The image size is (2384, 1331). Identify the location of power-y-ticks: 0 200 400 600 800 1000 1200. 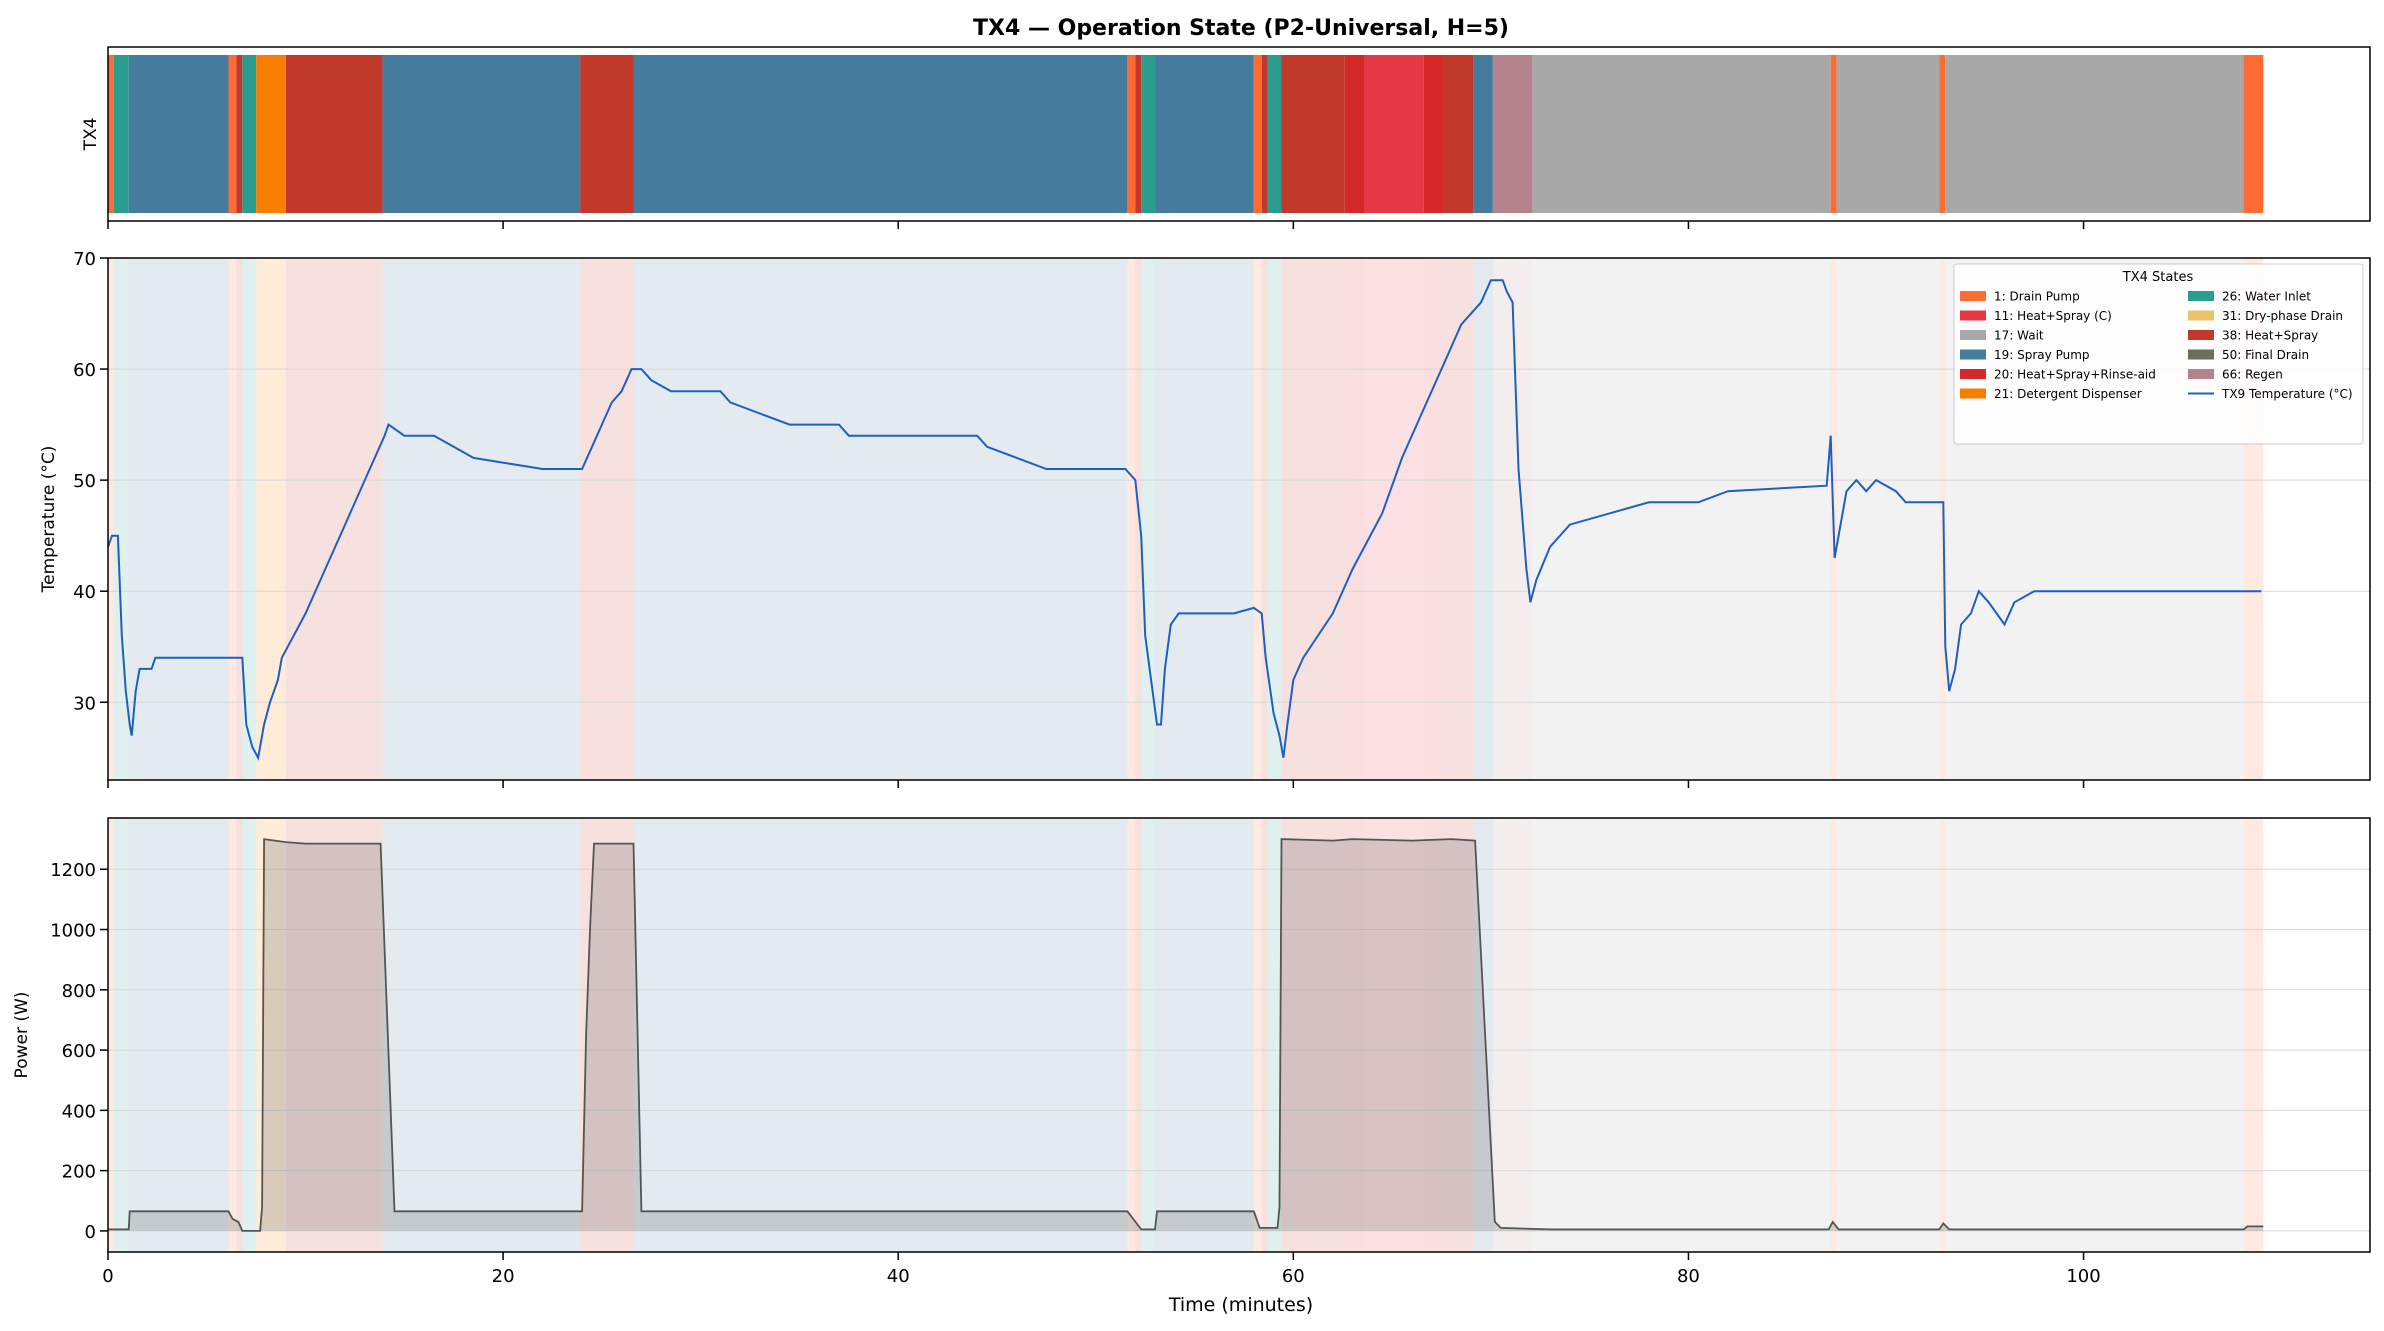
(79, 1051).